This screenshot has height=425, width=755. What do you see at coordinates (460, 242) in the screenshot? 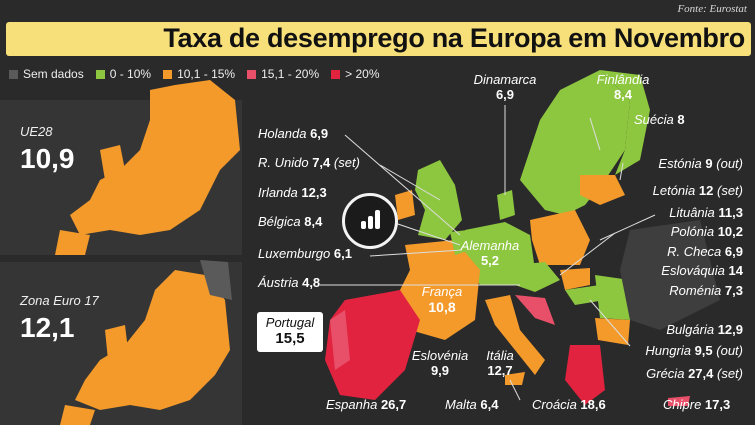
I see `benelux-shape` at bounding box center [460, 242].